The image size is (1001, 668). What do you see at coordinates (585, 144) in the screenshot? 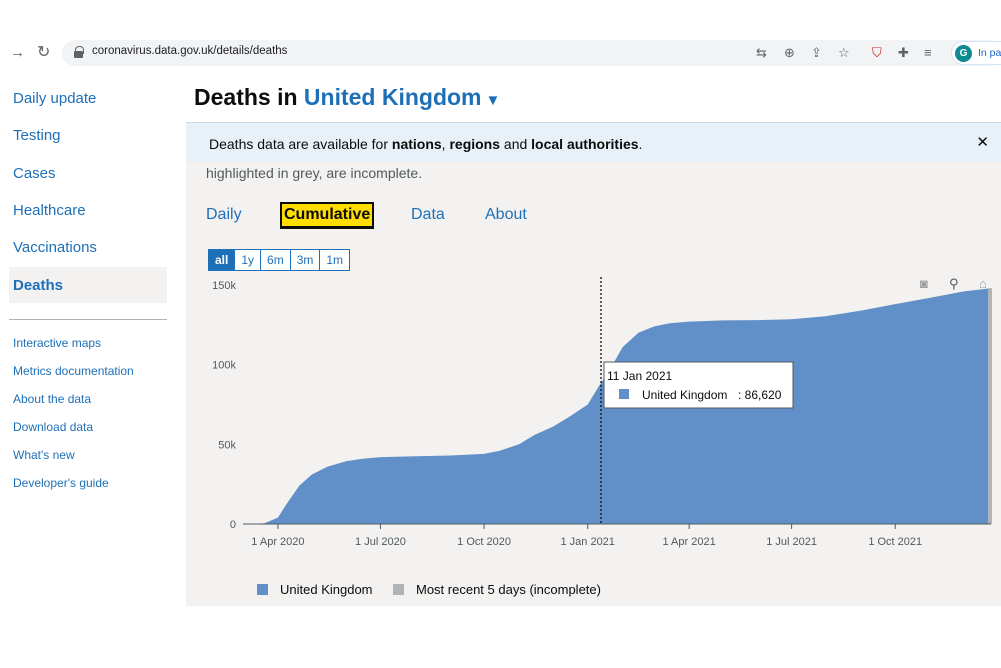
I see `banner-local-authorities: local authorities` at bounding box center [585, 144].